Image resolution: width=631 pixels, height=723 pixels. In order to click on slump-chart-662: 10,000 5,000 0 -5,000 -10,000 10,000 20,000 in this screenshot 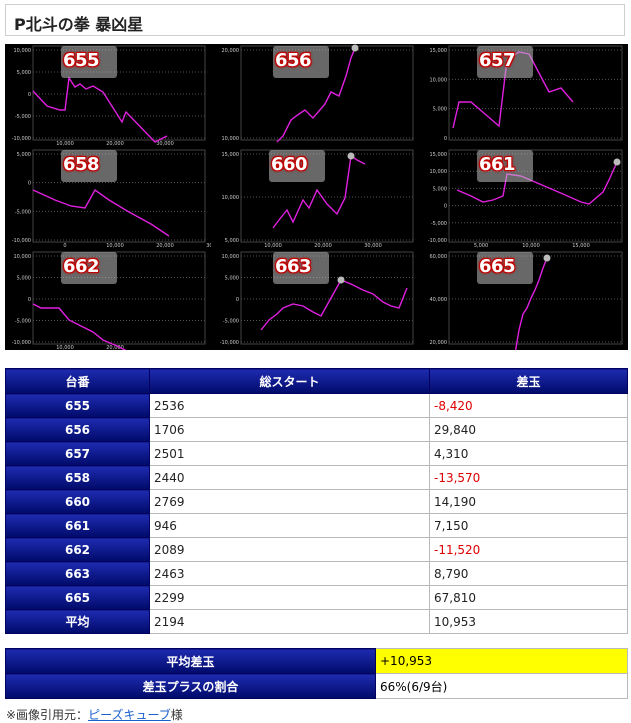, I will do `click(109, 300)`.